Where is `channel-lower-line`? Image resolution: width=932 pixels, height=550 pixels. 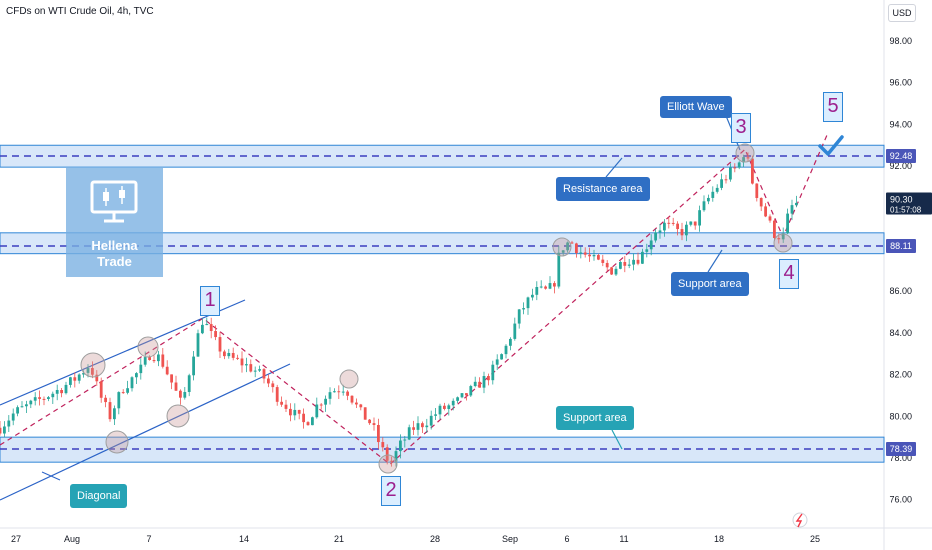 channel-lower-line is located at coordinates (145, 432).